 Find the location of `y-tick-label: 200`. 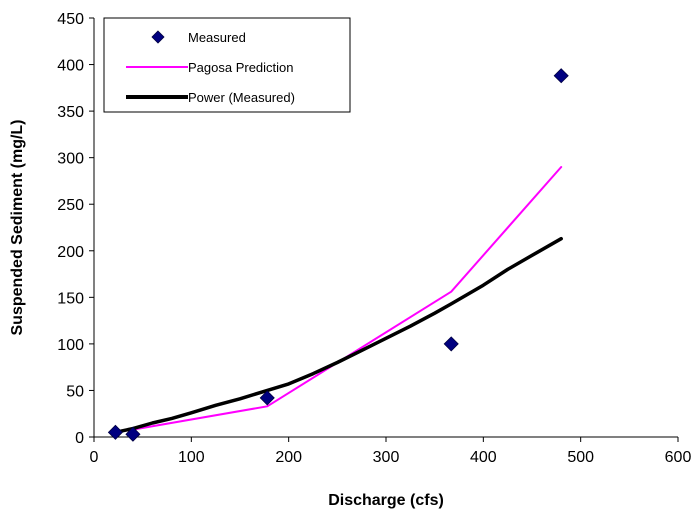

y-tick-label: 200 is located at coordinates (70, 252).